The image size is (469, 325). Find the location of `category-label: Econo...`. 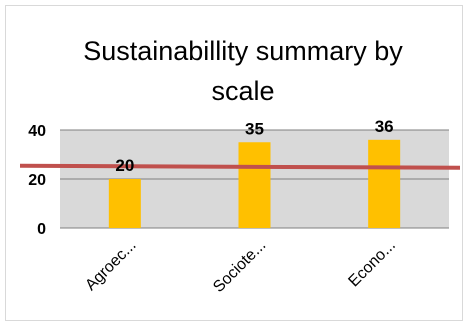

category-label: Econo... is located at coordinates (372, 264).